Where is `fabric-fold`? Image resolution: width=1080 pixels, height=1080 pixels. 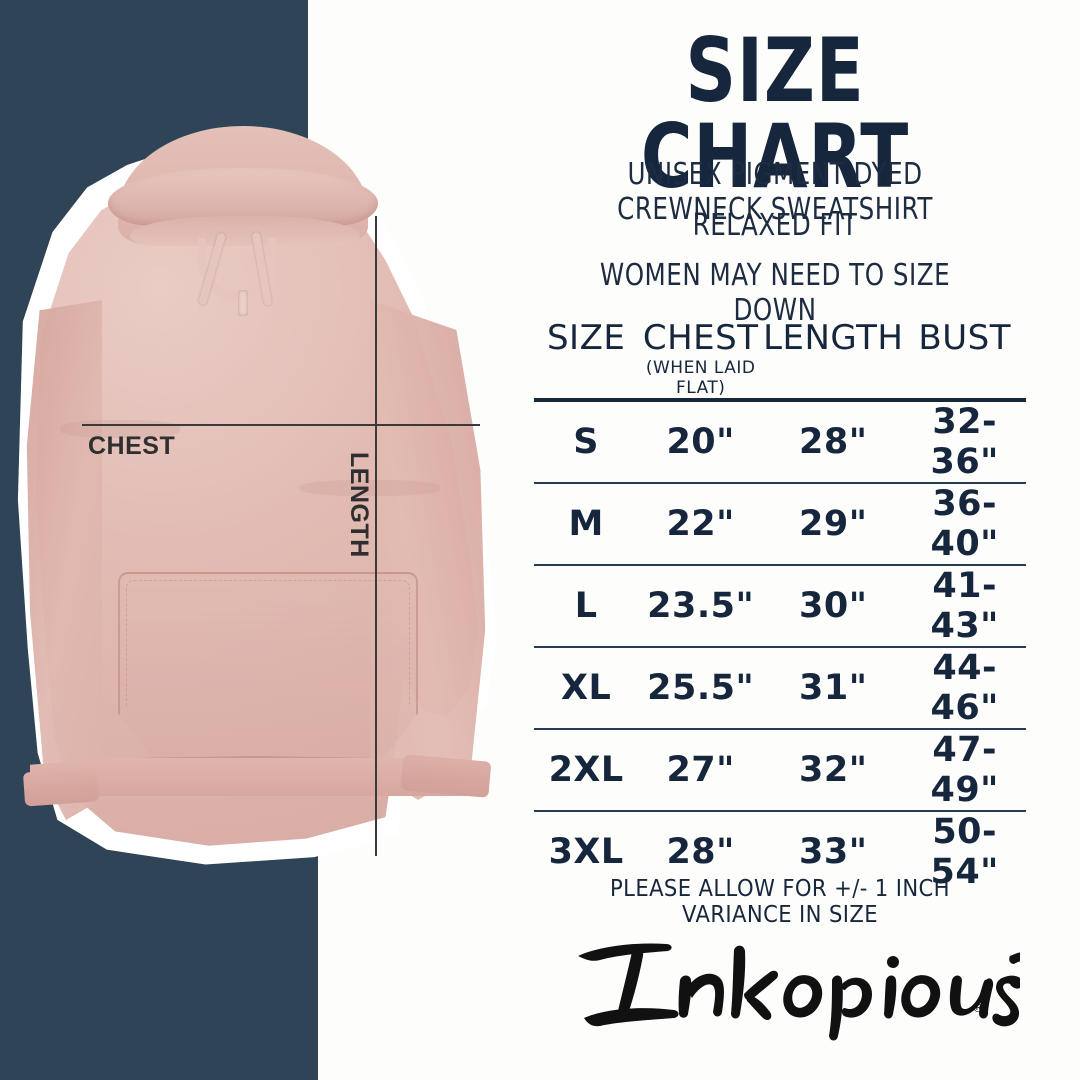 fabric-fold is located at coordinates (370, 488).